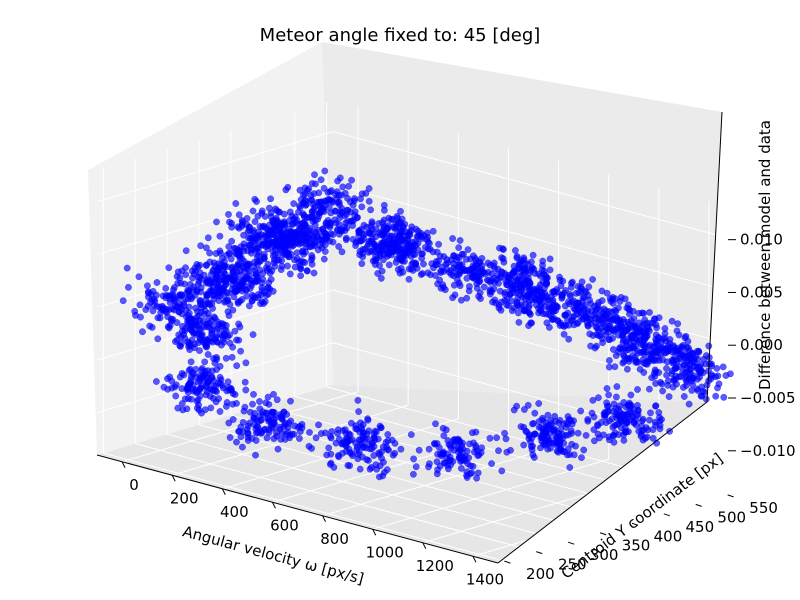 Image resolution: width=800 pixels, height=600 pixels. Describe the element at coordinates (334, 539) in the screenshot. I see `x-tick-label: 800` at that location.